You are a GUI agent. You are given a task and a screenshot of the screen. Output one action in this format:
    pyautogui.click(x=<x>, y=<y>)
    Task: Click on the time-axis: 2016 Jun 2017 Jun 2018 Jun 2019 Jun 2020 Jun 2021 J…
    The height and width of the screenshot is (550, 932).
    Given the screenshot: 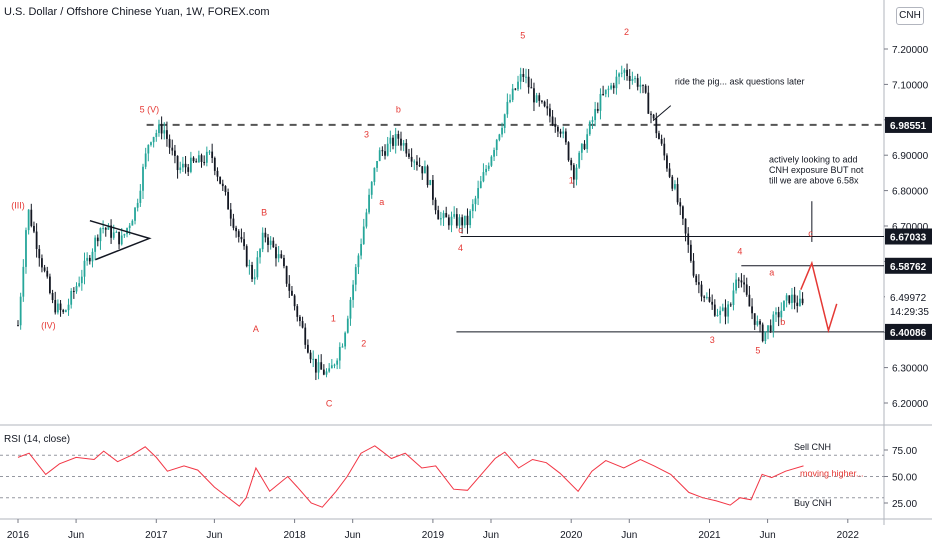 What is the action you would take?
    pyautogui.click(x=433, y=530)
    